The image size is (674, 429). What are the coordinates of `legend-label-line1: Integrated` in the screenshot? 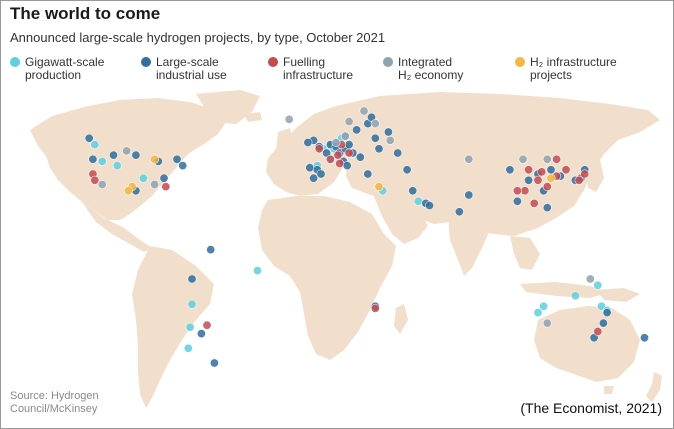 It's located at (425, 62).